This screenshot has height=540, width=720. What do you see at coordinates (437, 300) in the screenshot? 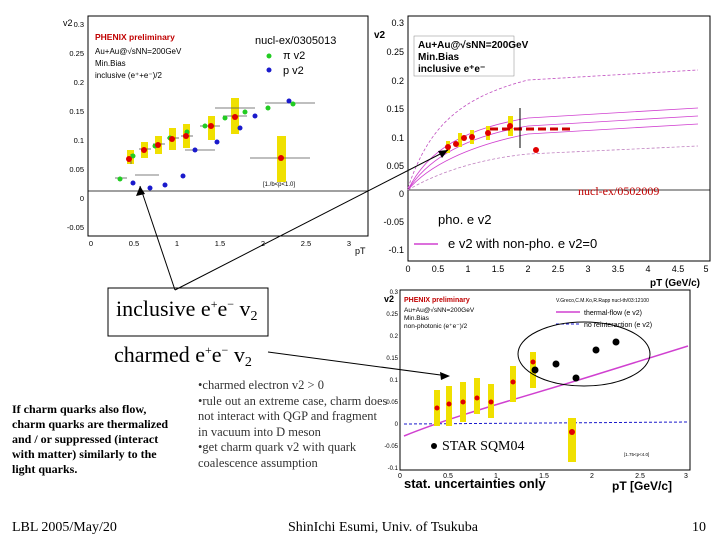
I see `legend-title: PHENIX preliminary` at bounding box center [437, 300].